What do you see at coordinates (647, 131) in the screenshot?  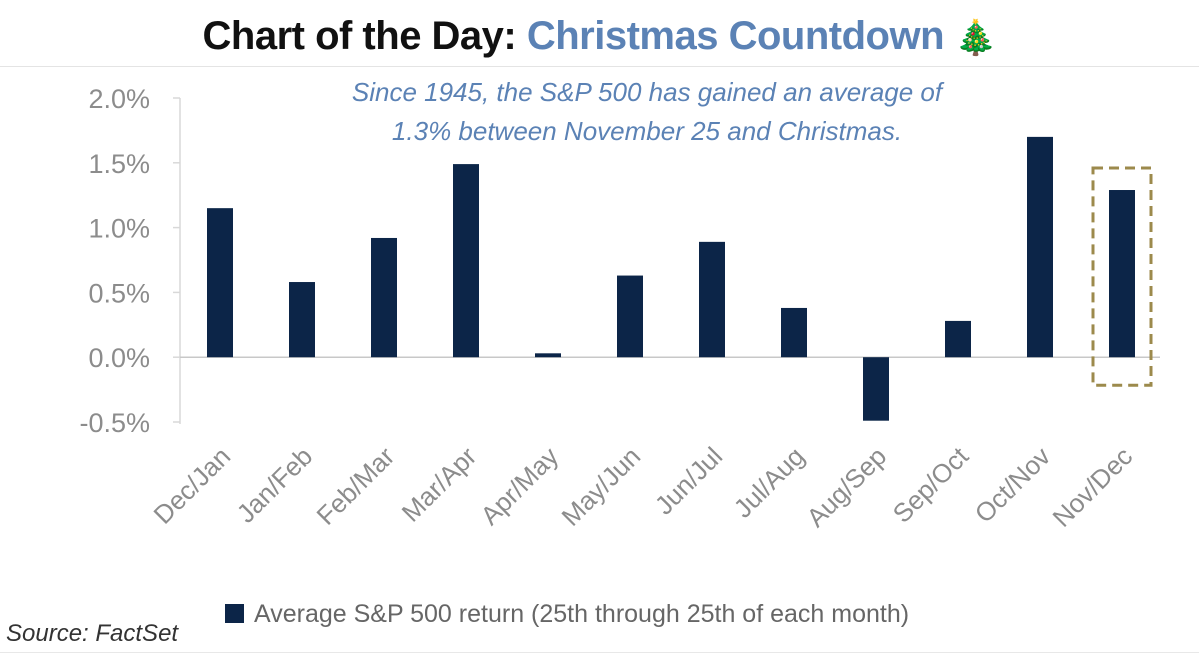 I see `annotation-line-2: 1.3% between November 25 and Christmas.` at bounding box center [647, 131].